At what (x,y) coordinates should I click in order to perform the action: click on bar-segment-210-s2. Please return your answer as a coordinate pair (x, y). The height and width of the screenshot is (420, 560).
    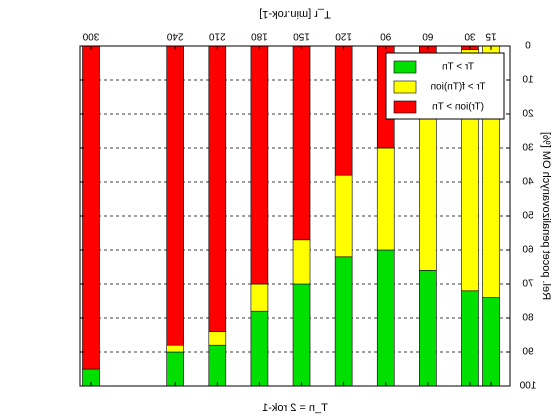
    Looking at the image, I should click on (217, 188).